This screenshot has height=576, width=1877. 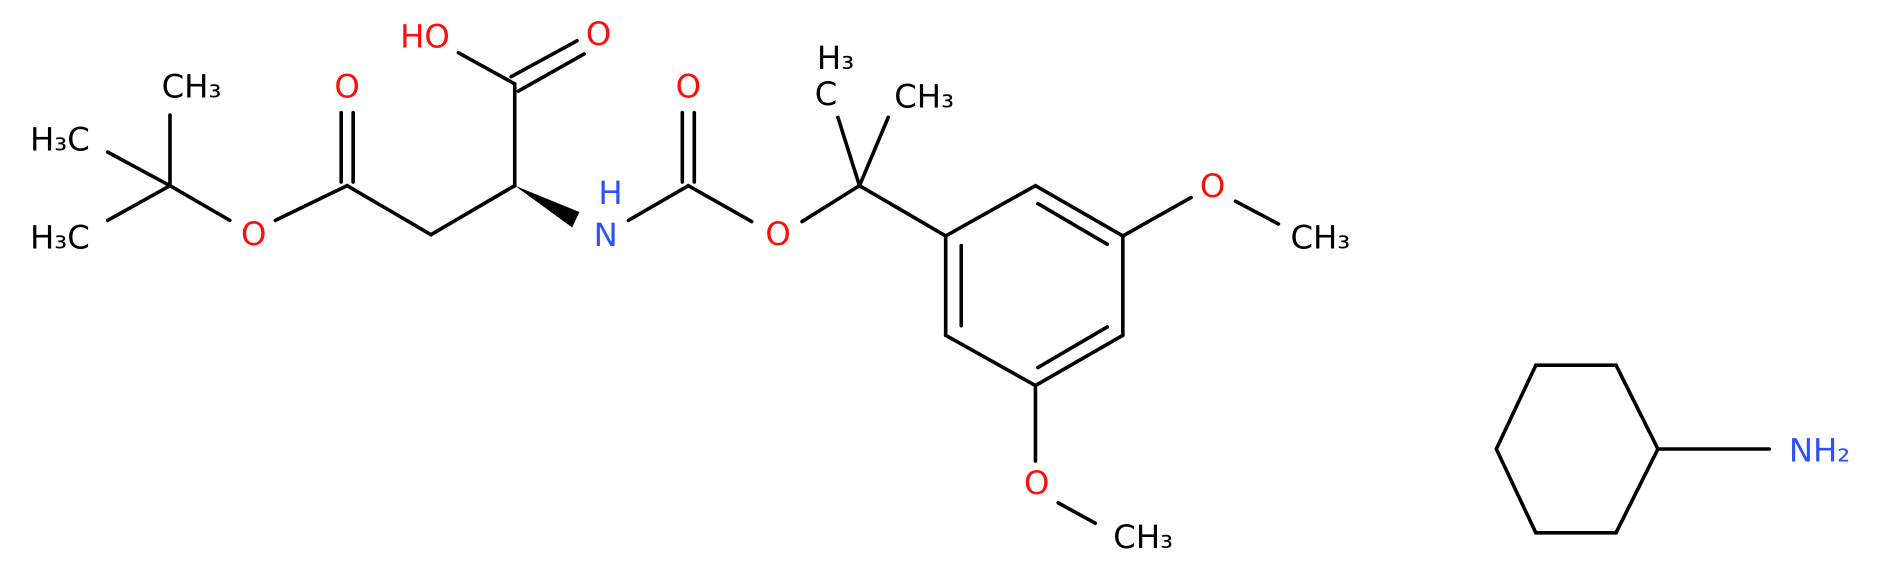 I want to click on wedge-bond, so click(x=547, y=206).